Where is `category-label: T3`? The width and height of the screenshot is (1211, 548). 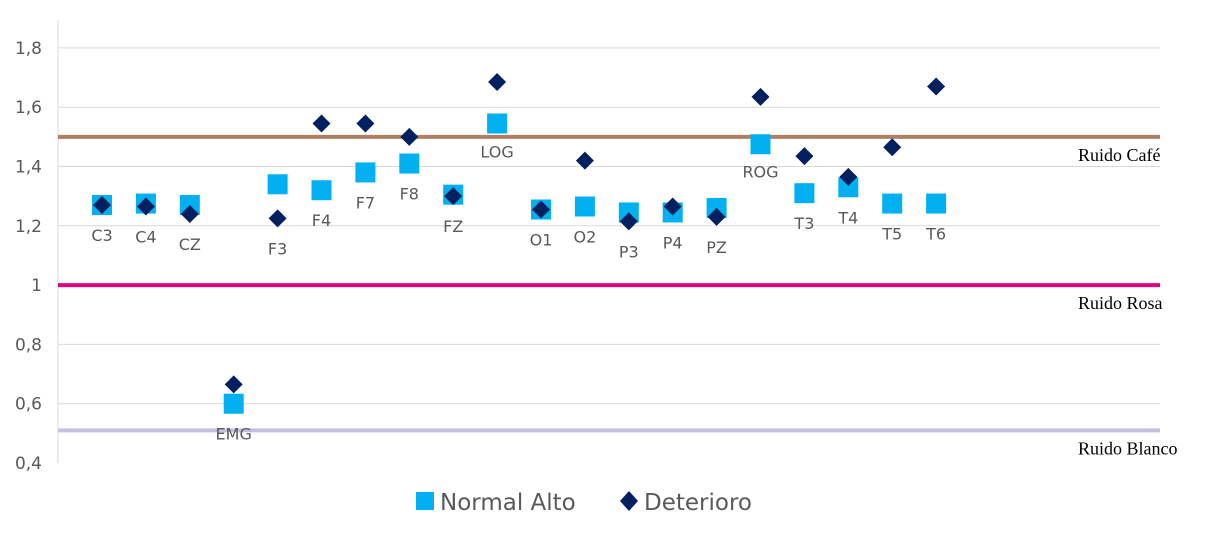 category-label: T3 is located at coordinates (803, 223).